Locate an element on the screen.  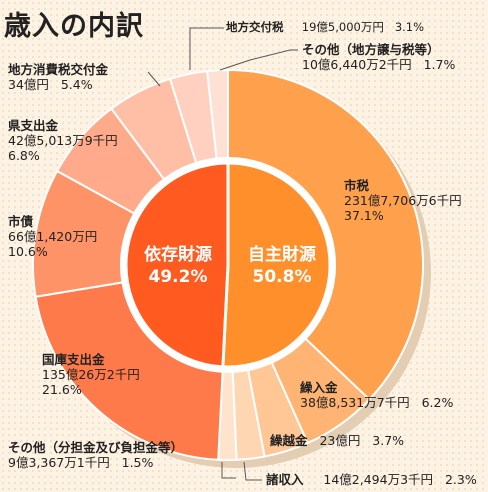
label-sonota-buntankin: その他（分担金及び負担金等） 9億3,367万1千円 1.5% is located at coordinates (95, 455).